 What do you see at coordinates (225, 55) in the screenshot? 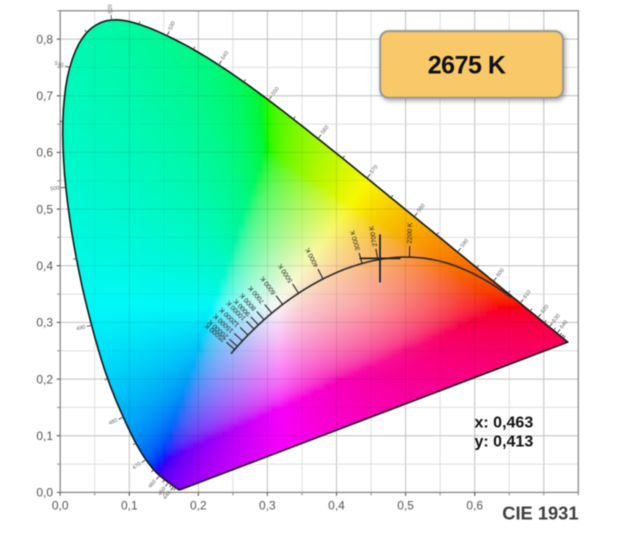
I see `svg-text: 540` at bounding box center [225, 55].